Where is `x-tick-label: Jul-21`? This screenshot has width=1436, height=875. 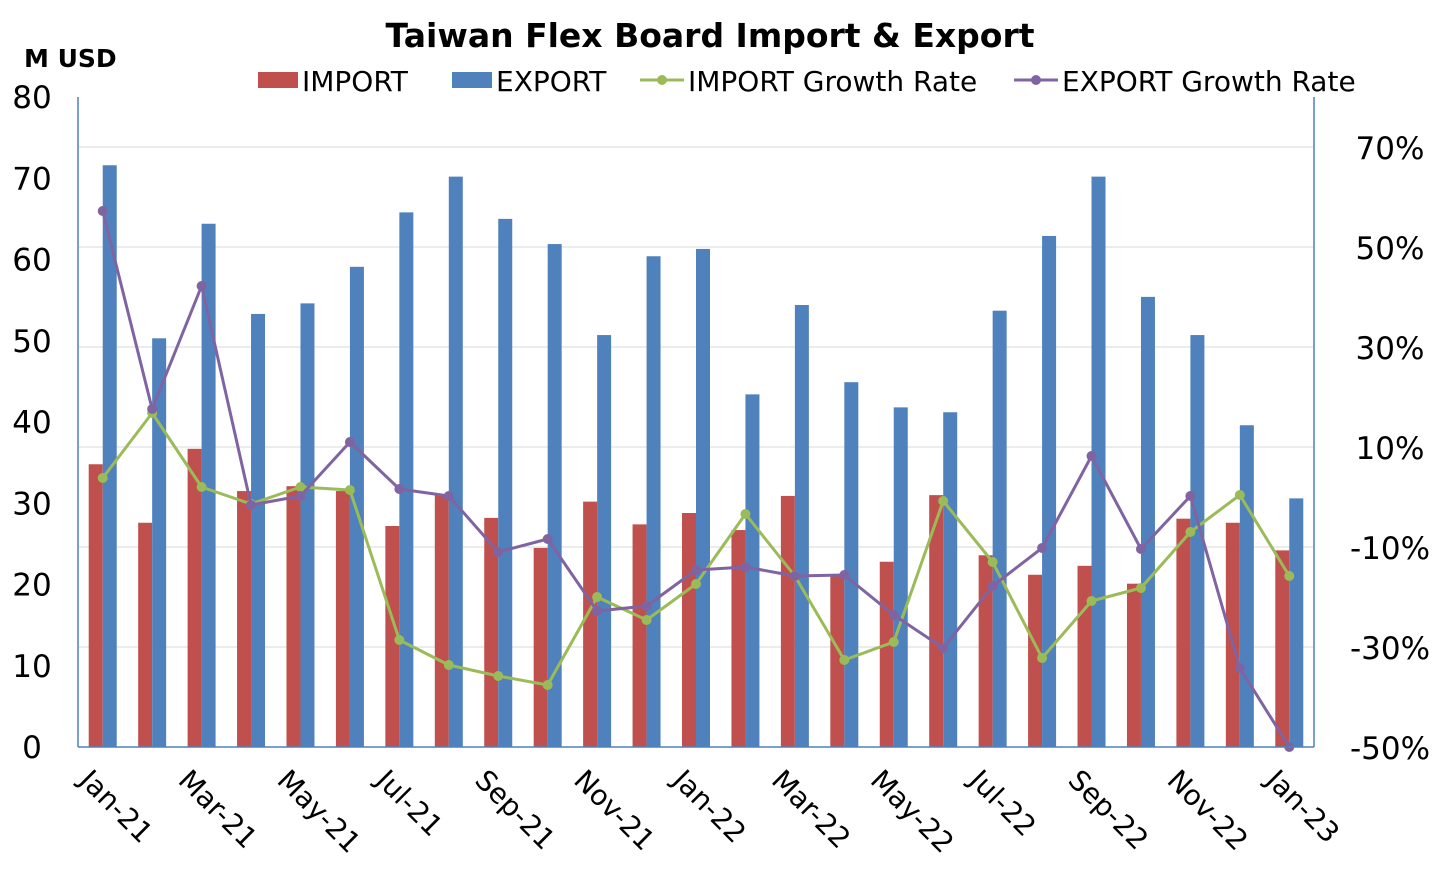
x-tick-label: Jul-21 is located at coordinates (408, 802).